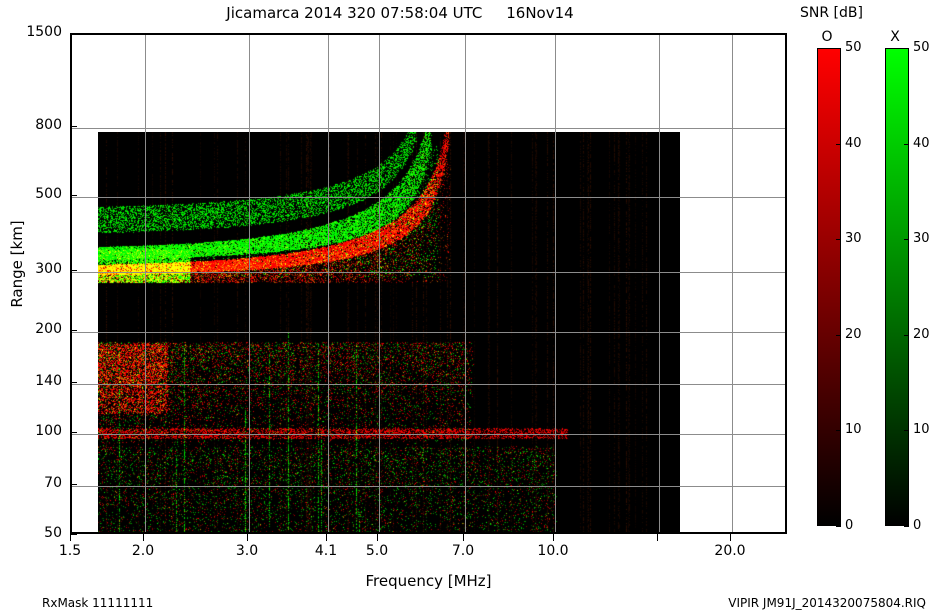 The image size is (932, 614). What do you see at coordinates (827, 603) in the screenshot?
I see `footer-file: VIPIR JM91J_2014320075804.RIQ` at bounding box center [827, 603].